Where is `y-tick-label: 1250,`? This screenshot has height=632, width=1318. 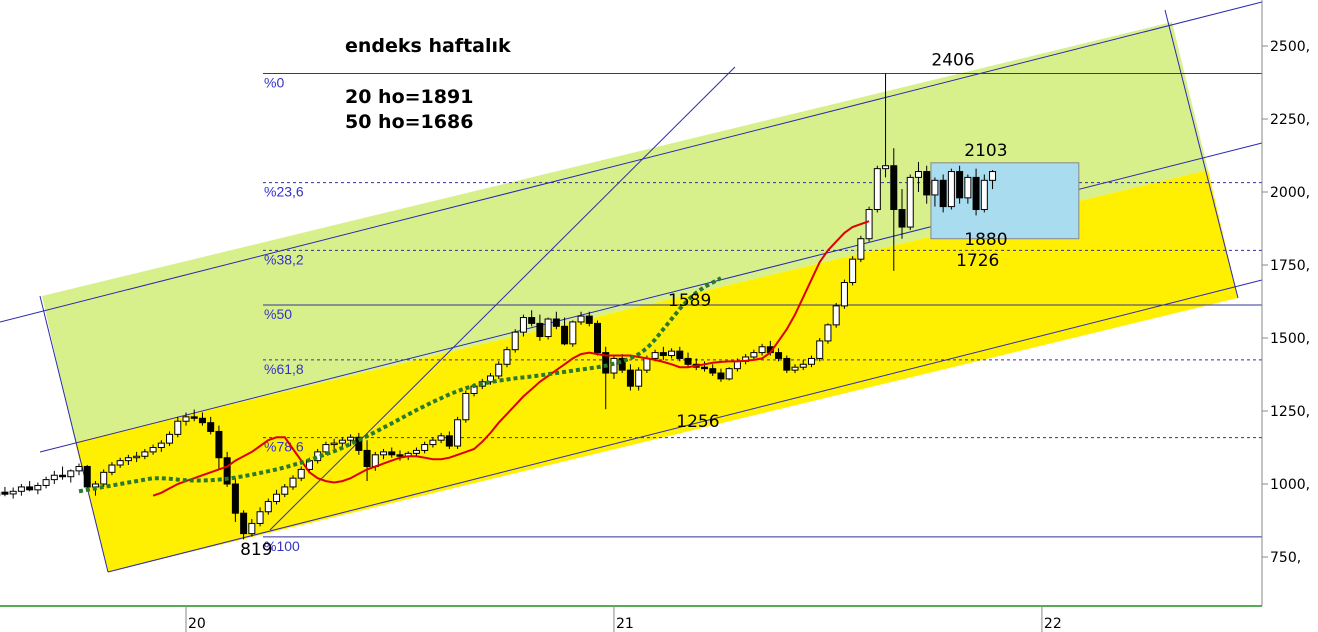 y-tick-label: 1250, is located at coordinates (1290, 412).